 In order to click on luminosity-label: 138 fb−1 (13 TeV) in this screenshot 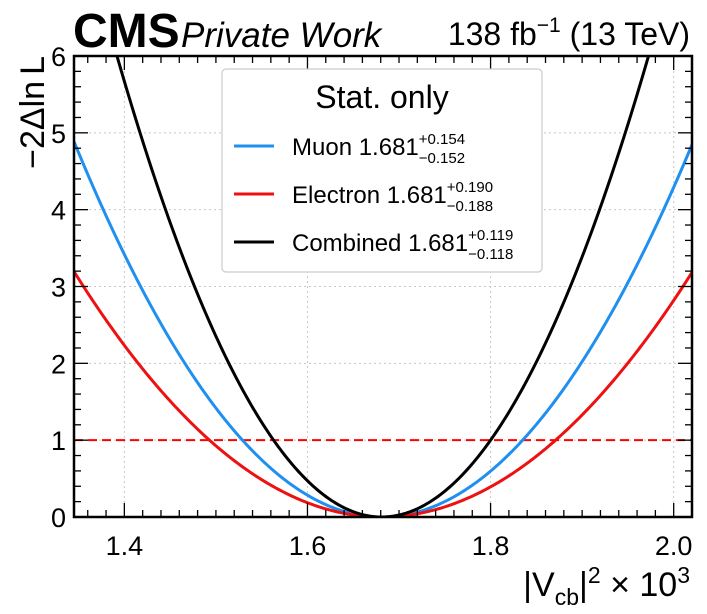, I will do `click(569, 33)`.